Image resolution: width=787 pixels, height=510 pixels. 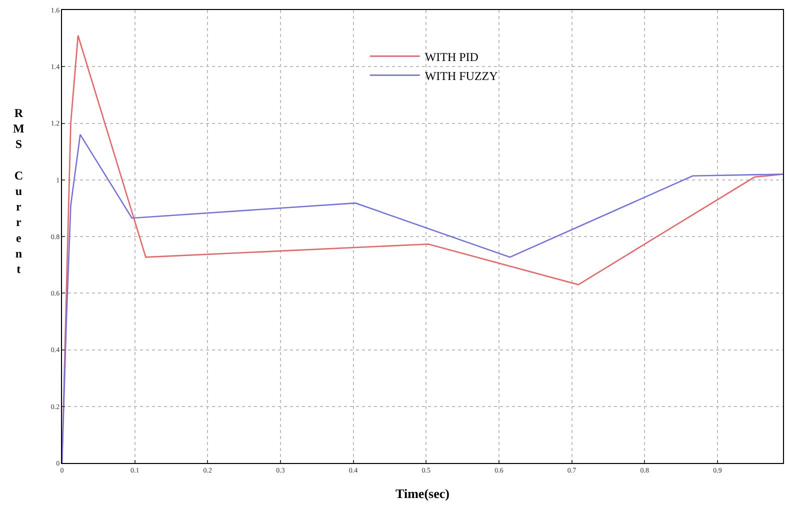 What do you see at coordinates (18, 191) in the screenshot?
I see `text: RMS Current` at bounding box center [18, 191].